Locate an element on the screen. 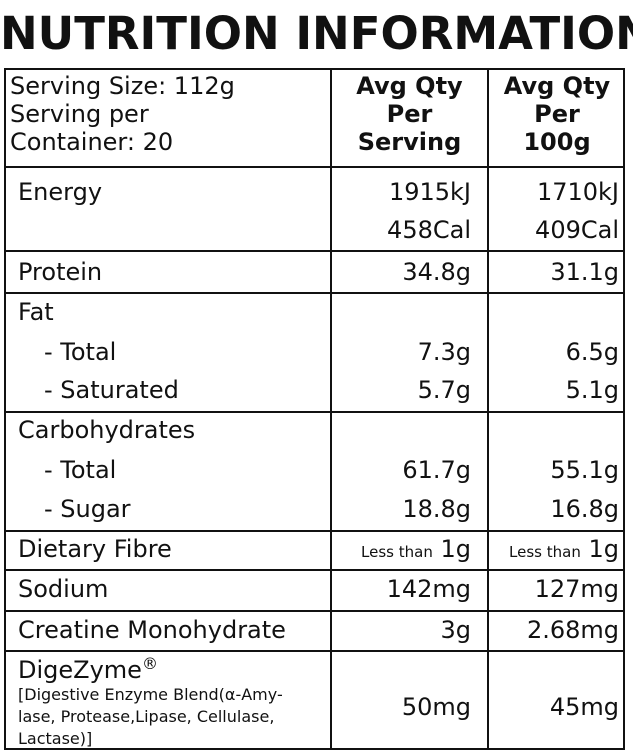 The height and width of the screenshot is (756, 633). fibre-100g: Less than 1g is located at coordinates (564, 550).